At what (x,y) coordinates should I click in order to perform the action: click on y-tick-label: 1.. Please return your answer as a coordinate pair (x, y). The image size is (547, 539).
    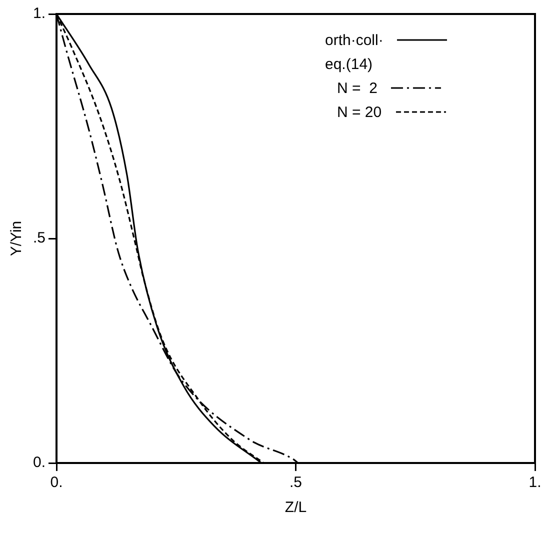
    Looking at the image, I should click on (39, 13).